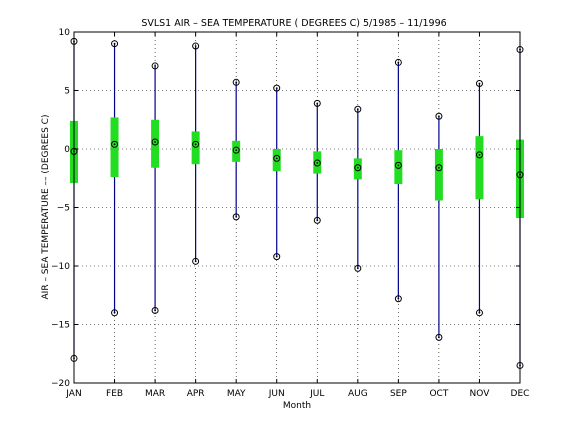 The width and height of the screenshot is (576, 432). I want to click on box-apr, so click(195, 153).